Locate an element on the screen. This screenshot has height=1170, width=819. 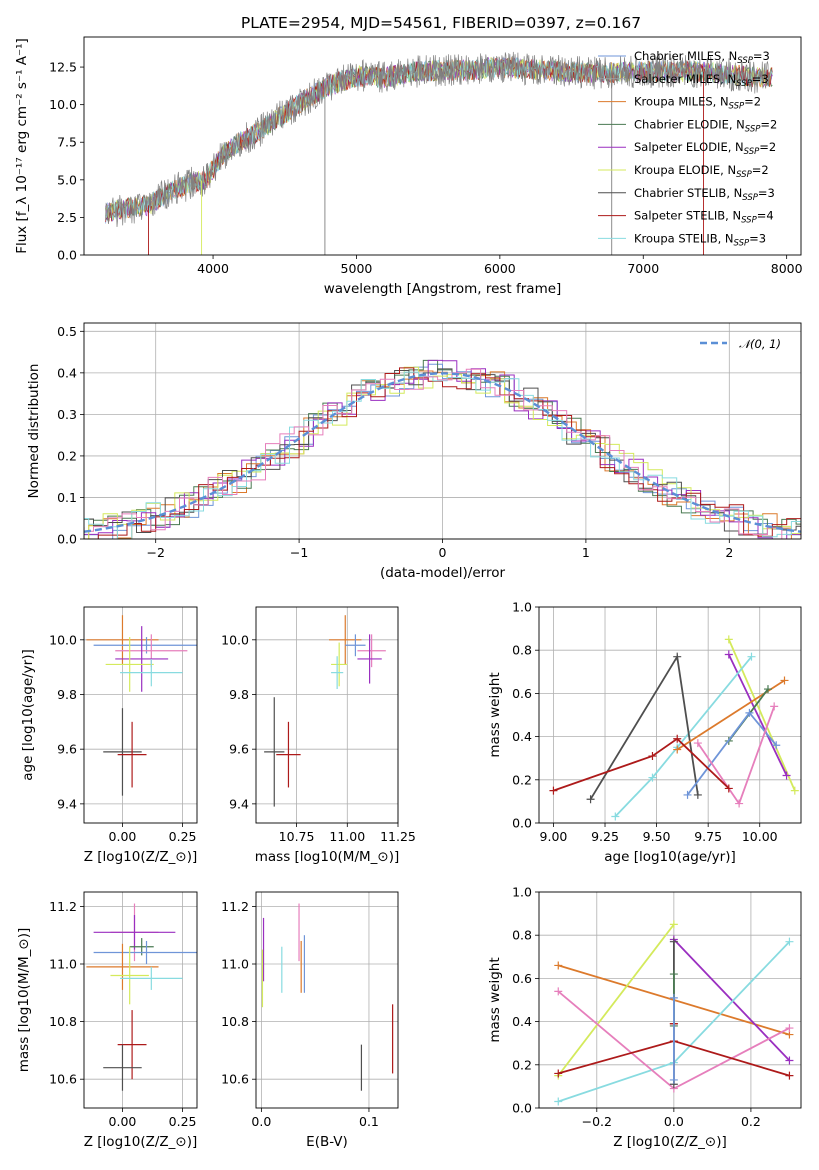
y-tick-label: 11.2 is located at coordinates (235, 906).